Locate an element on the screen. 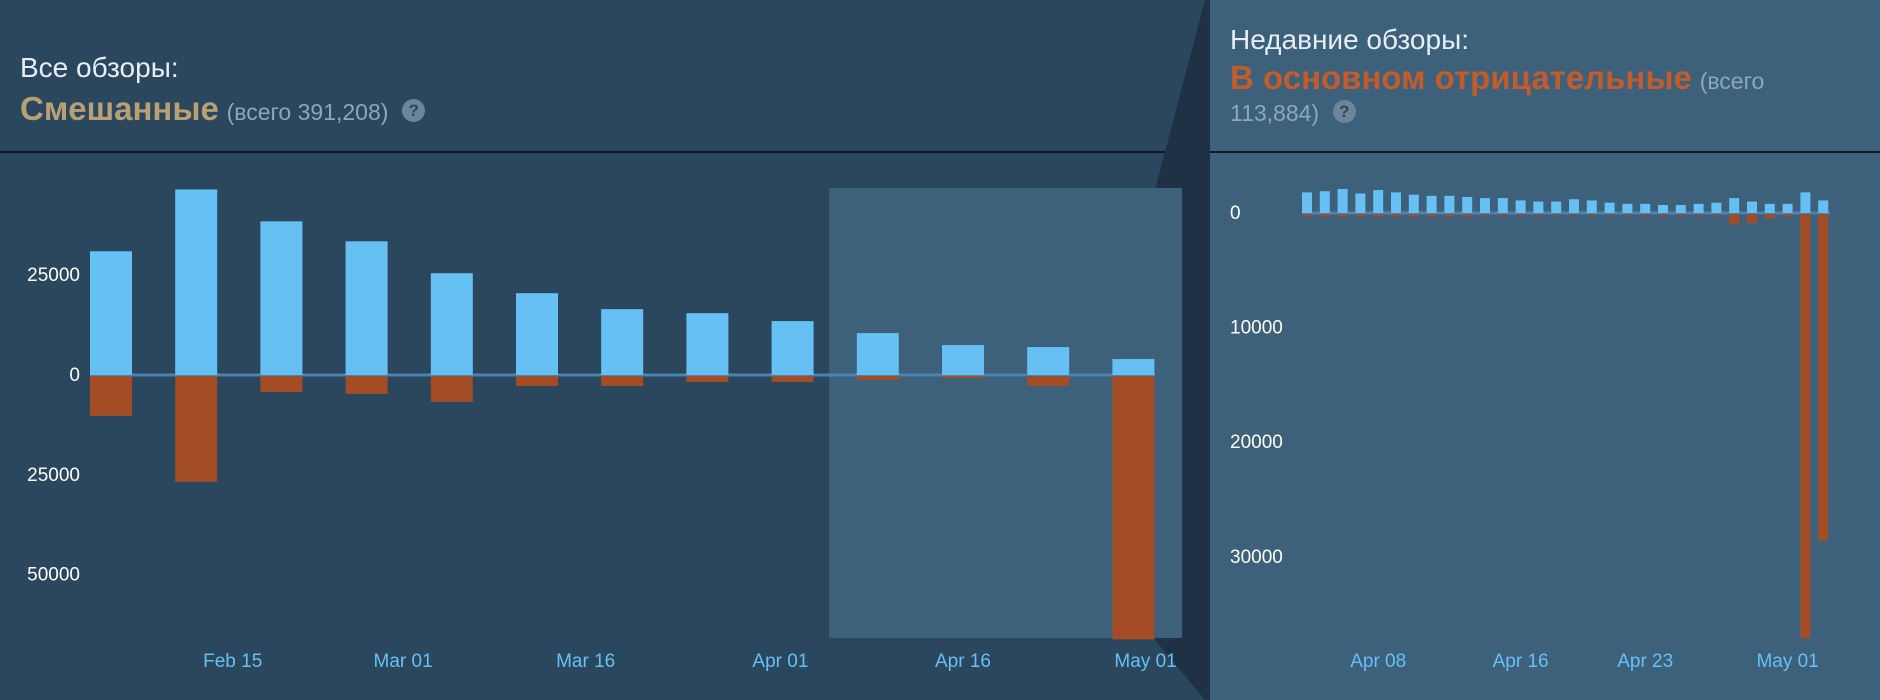 The image size is (1880, 700). all-reviews-rating: Смешанные is located at coordinates (119, 108).